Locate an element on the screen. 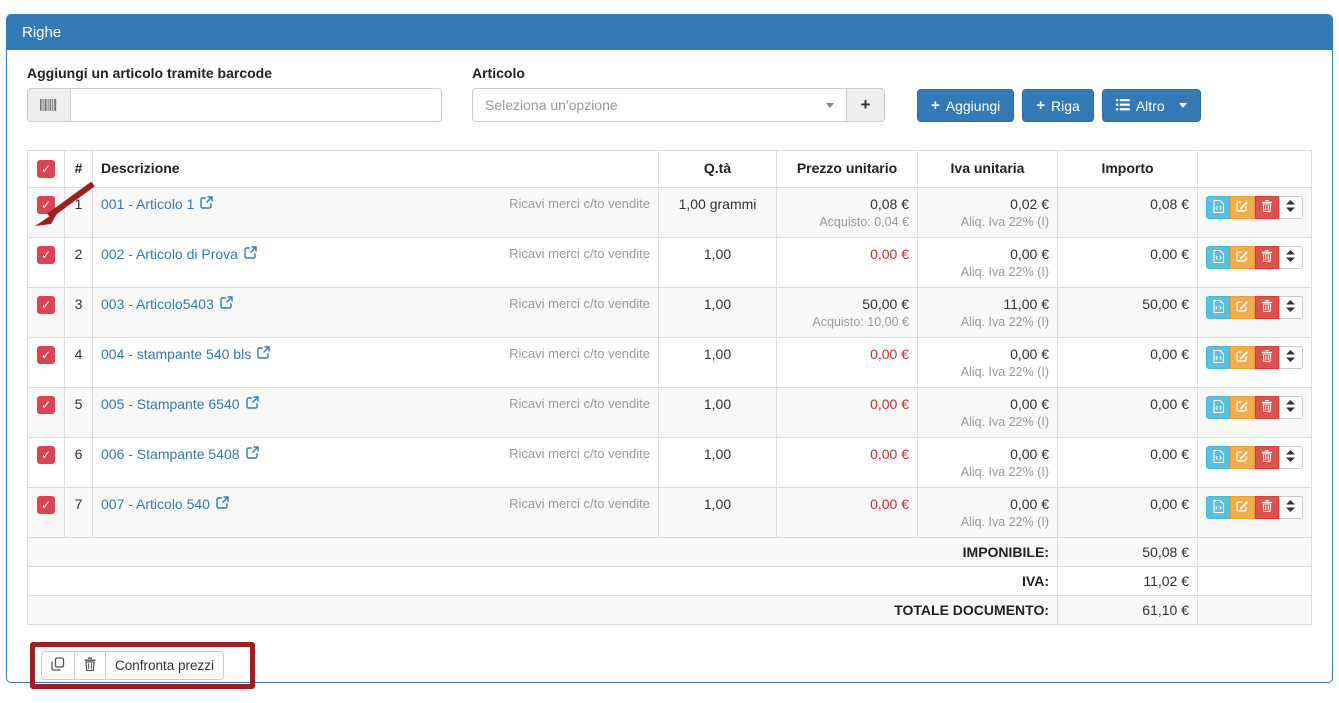 The height and width of the screenshot is (703, 1339). barcode-input is located at coordinates (256, 105).